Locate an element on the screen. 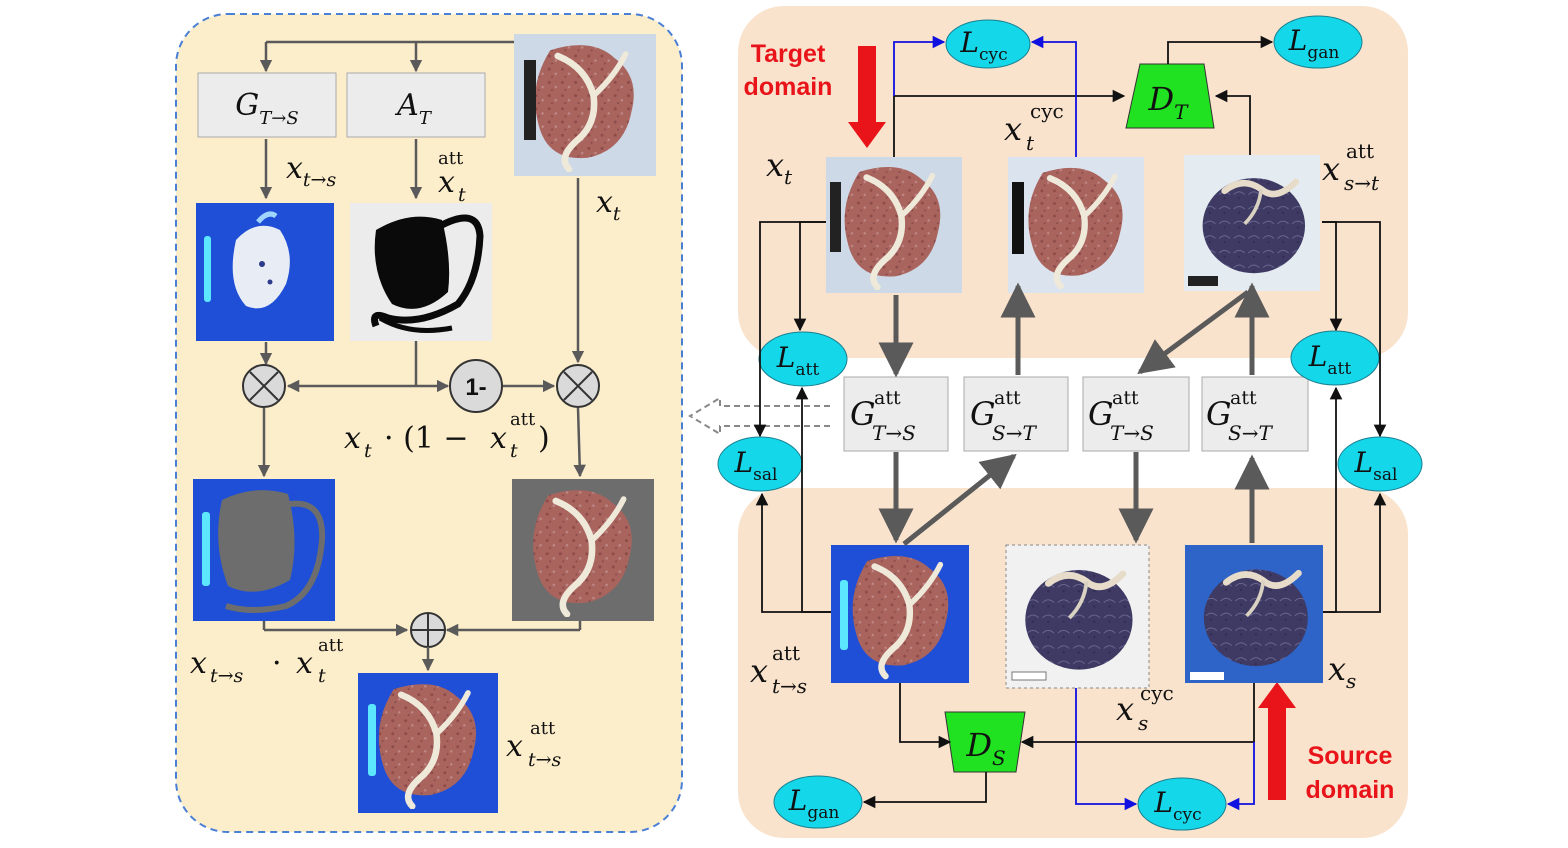  image-x-s-to-t-att is located at coordinates (1252, 223).